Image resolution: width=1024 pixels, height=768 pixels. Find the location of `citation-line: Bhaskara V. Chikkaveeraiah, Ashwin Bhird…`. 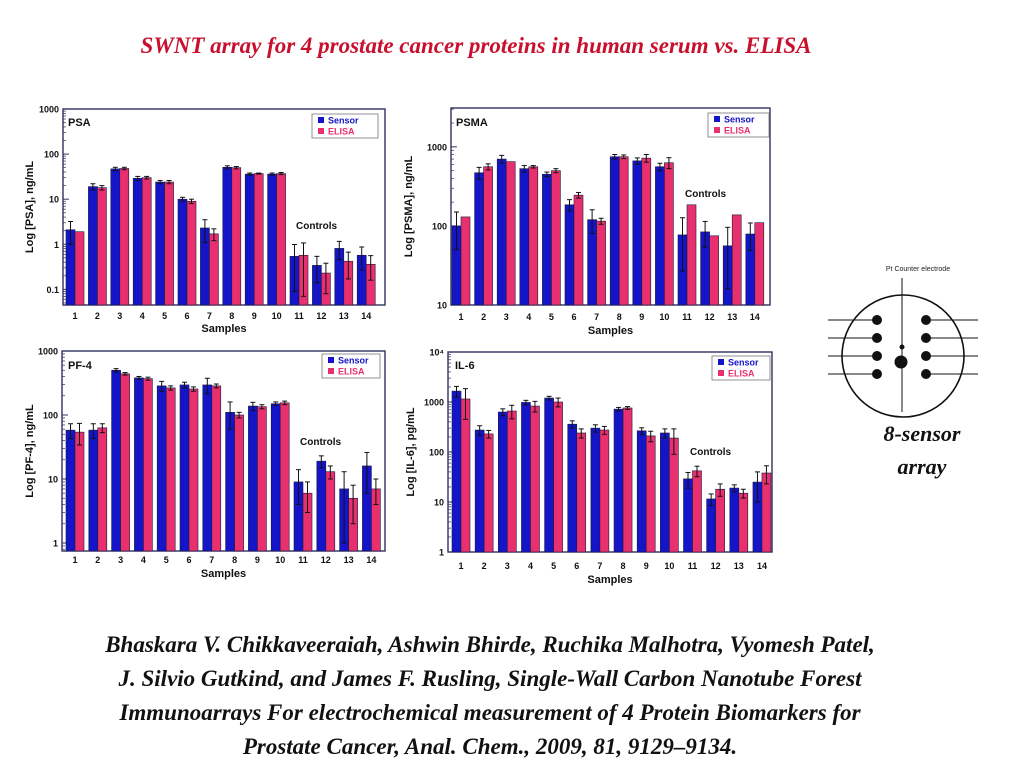

citation-line: Bhaskara V. Chikkaveeraiah, Ashwin Bhird… is located at coordinates (490, 644).